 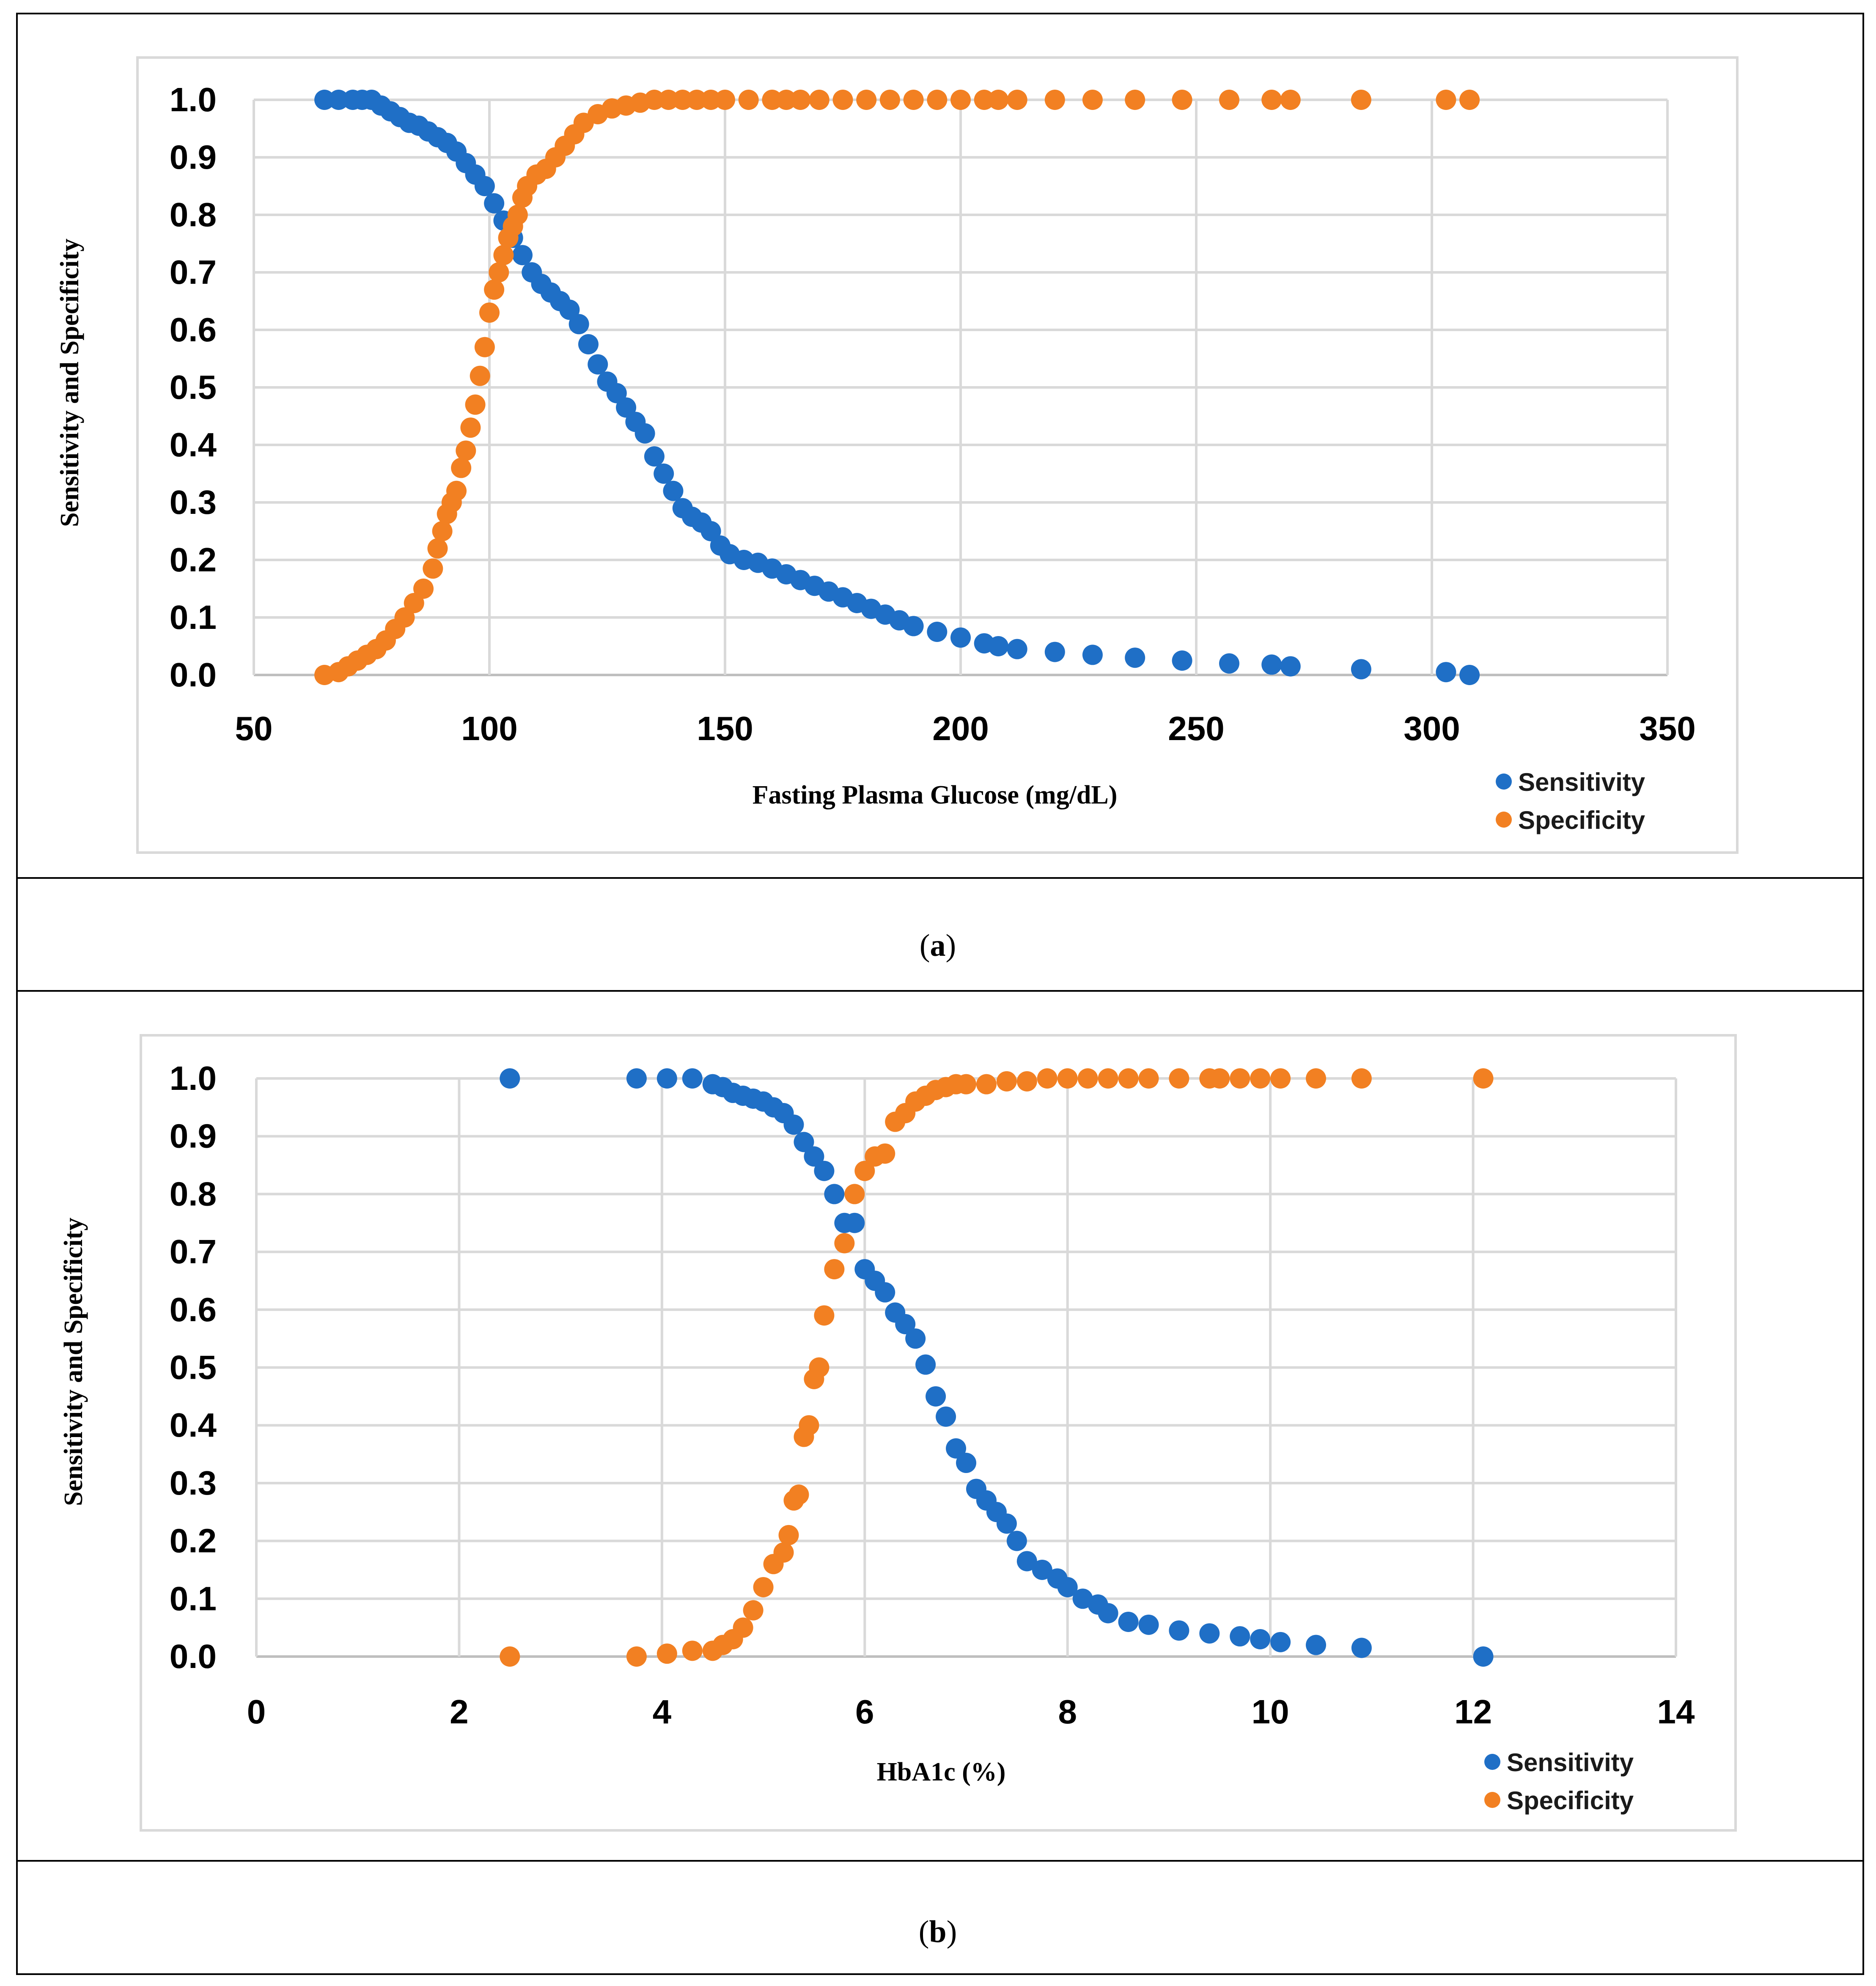 What do you see at coordinates (254, 729) in the screenshot?
I see `x-tick-label: 50` at bounding box center [254, 729].